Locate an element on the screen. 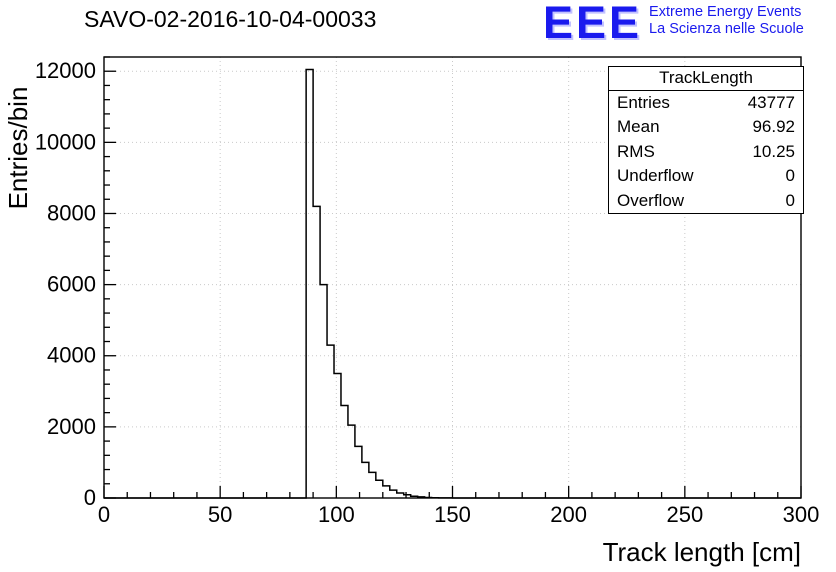  stats-row-mean: Mean 96.92 is located at coordinates (706, 127).